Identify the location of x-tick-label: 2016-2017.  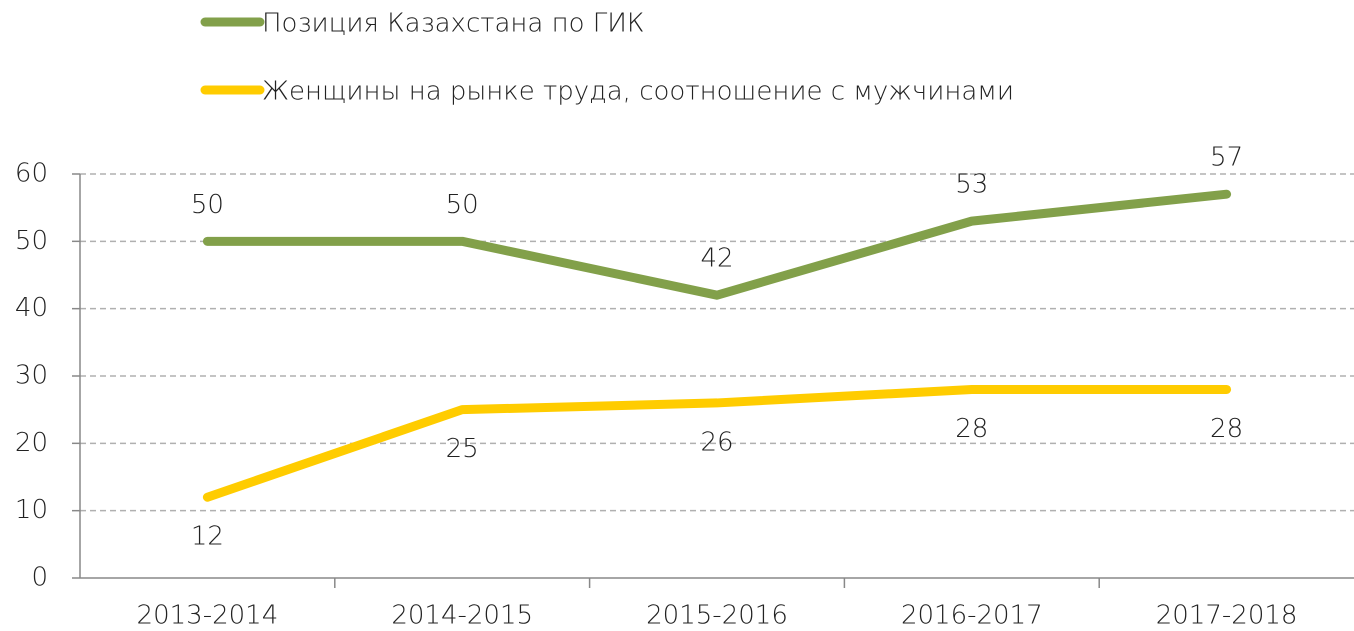
(972, 616).